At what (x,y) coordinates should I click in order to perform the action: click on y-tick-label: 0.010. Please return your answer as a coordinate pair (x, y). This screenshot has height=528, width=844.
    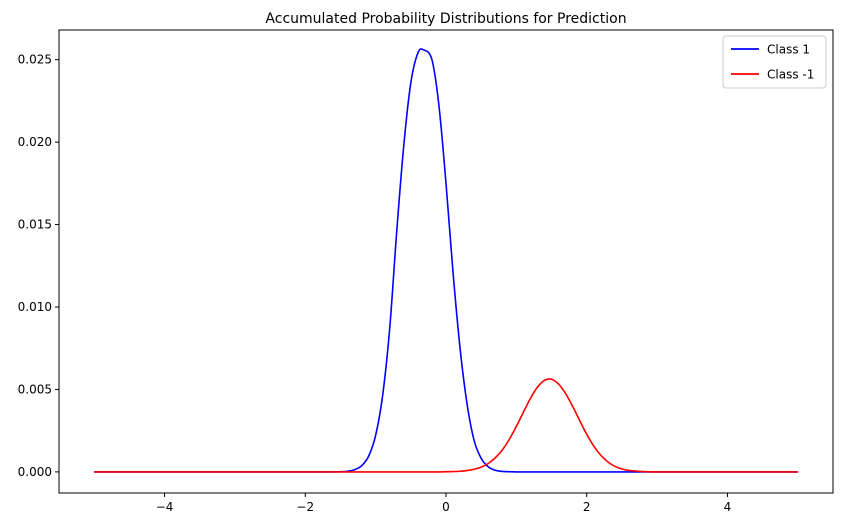
    Looking at the image, I should click on (35, 307).